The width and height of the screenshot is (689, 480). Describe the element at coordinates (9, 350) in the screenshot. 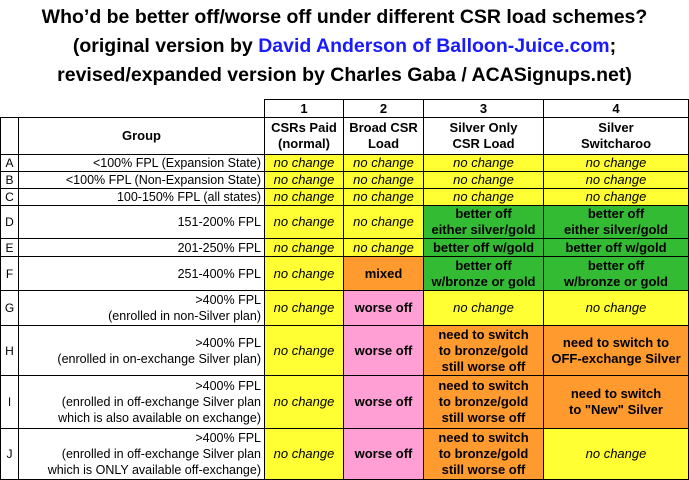

I see `row-letter: H` at that location.